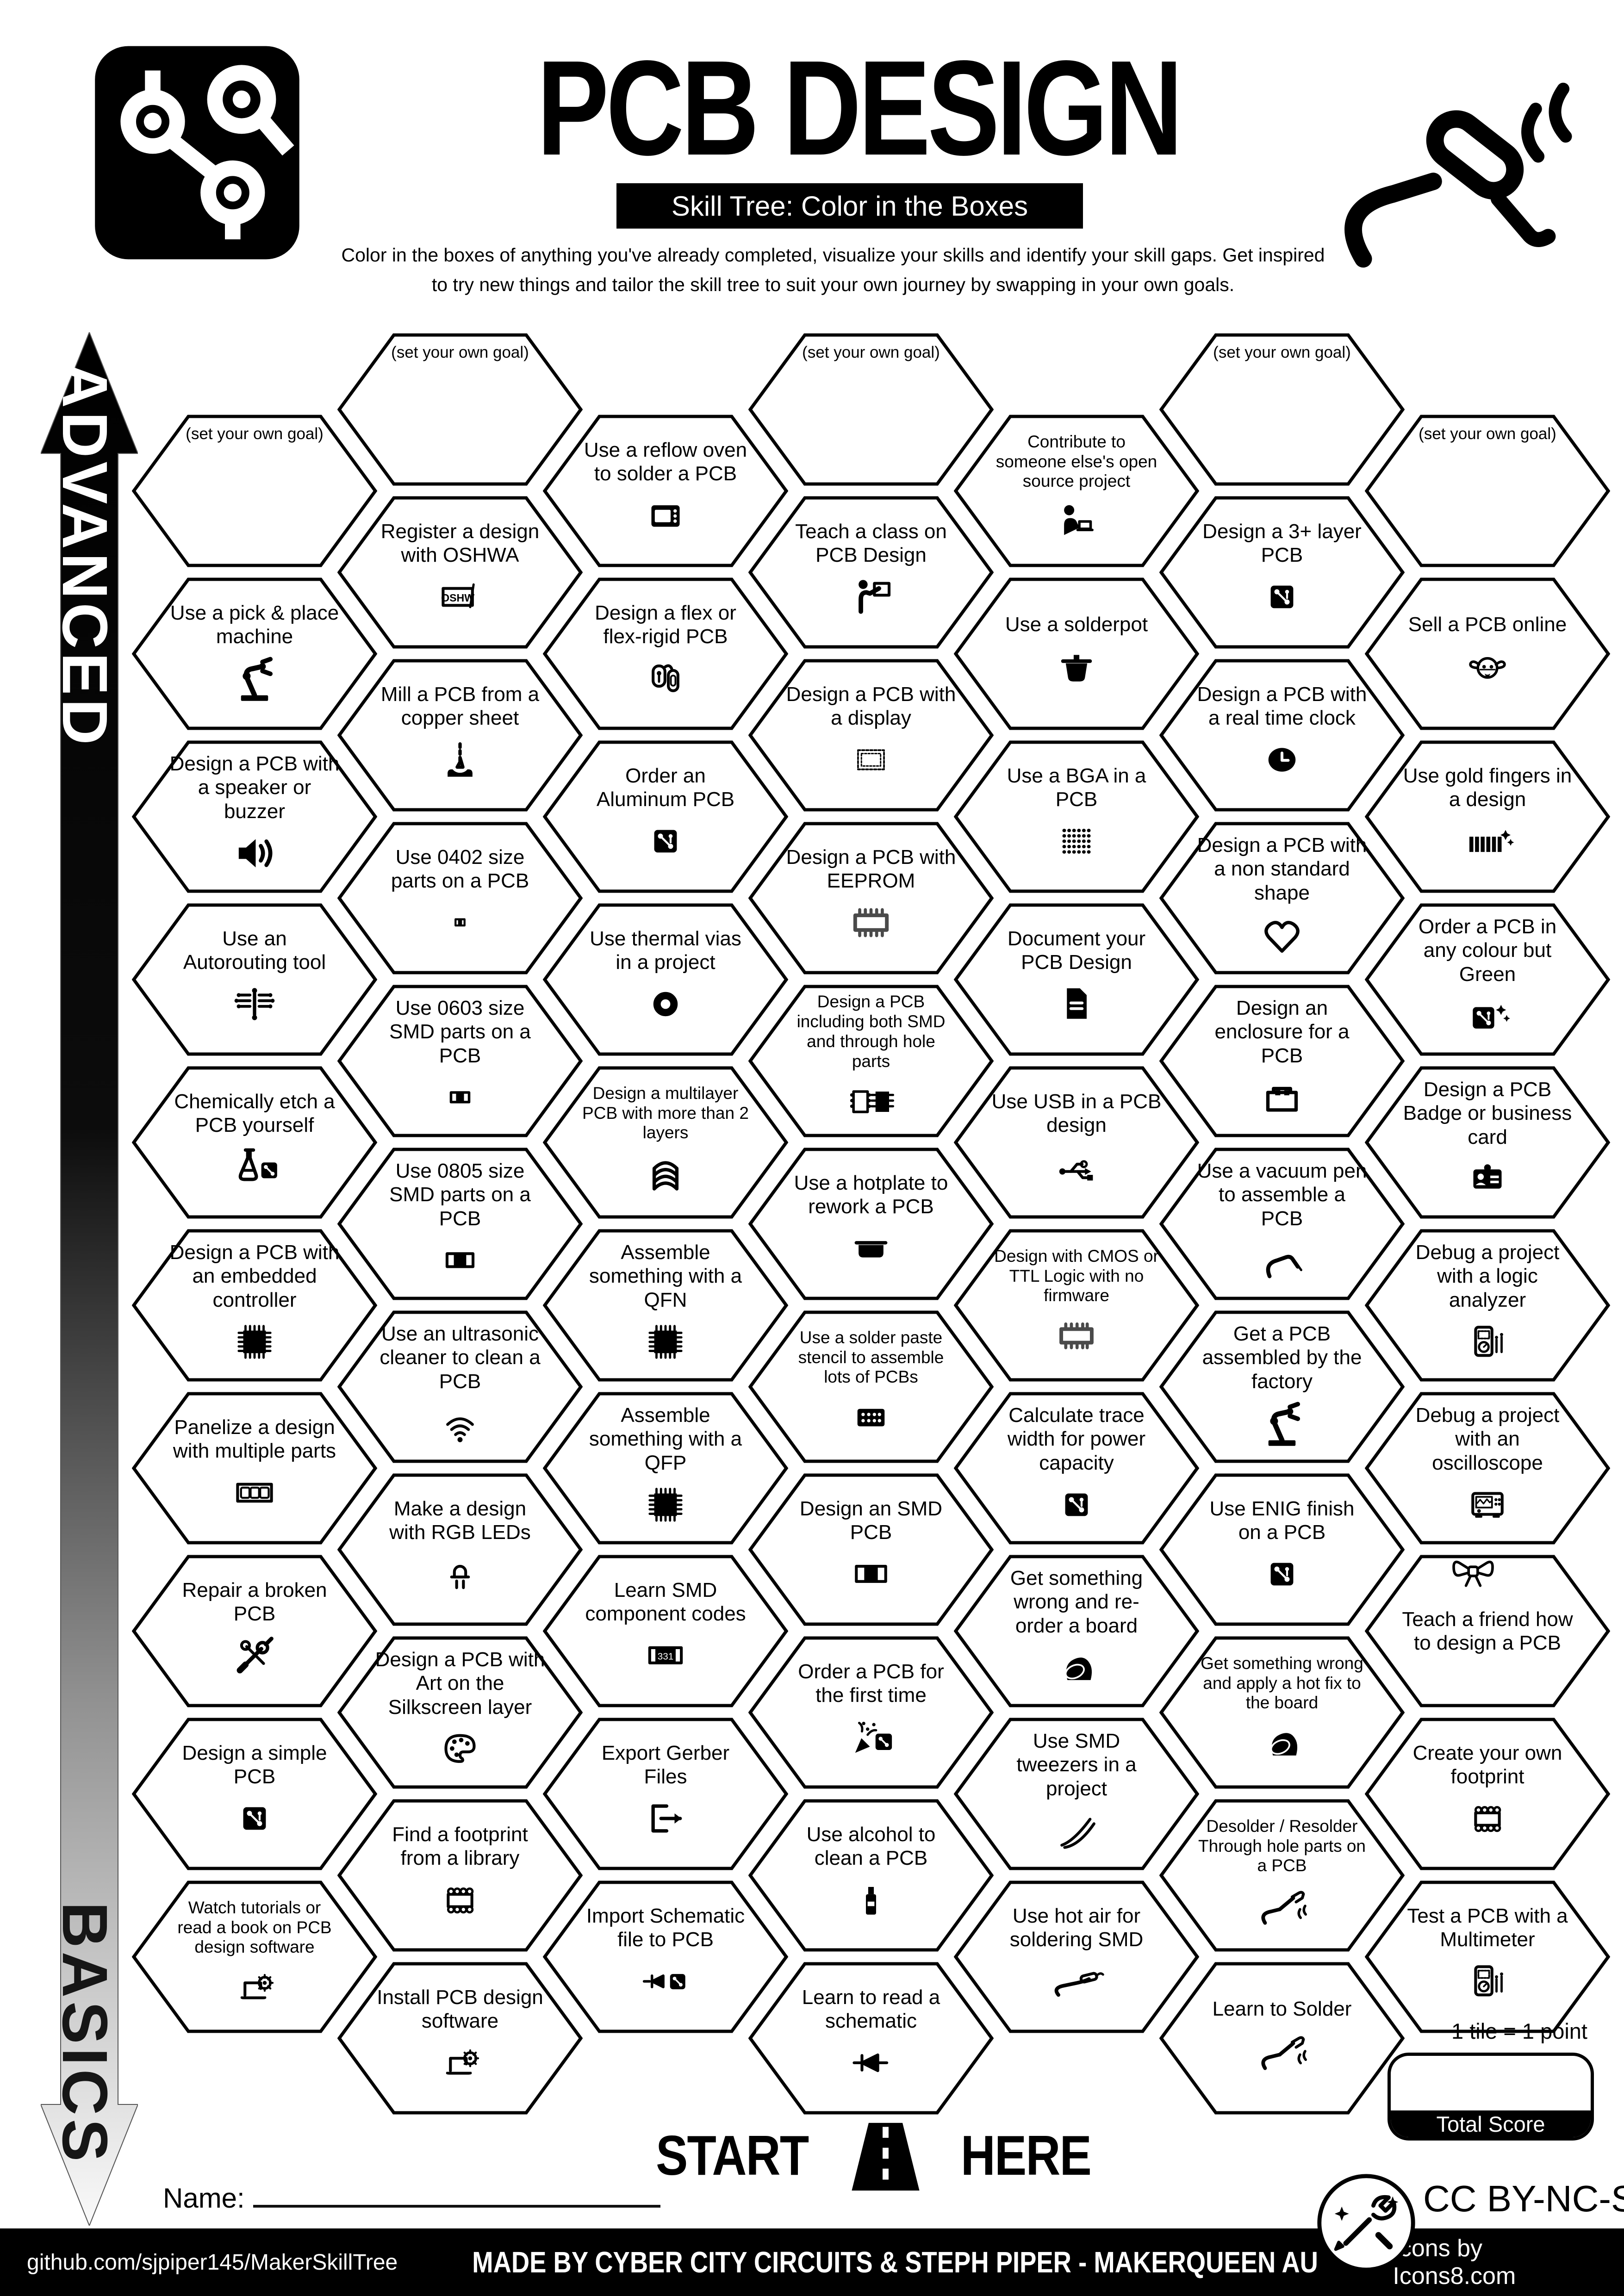  I want to click on pcb-icon, so click(1076, 1505).